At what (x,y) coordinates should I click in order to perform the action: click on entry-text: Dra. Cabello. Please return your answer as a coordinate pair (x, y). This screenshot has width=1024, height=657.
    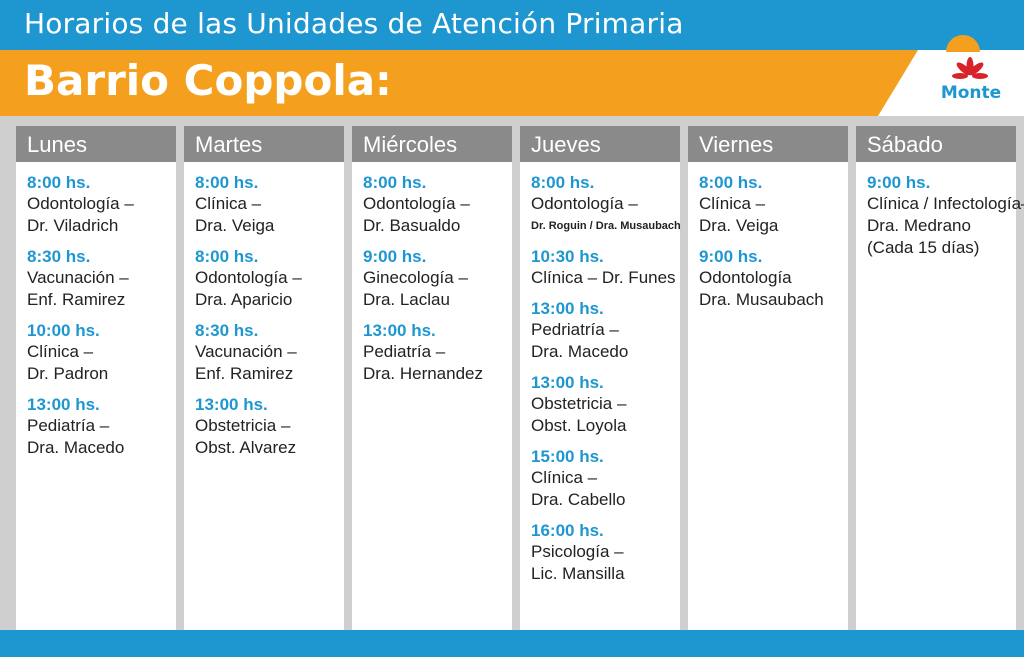
    Looking at the image, I should click on (578, 499).